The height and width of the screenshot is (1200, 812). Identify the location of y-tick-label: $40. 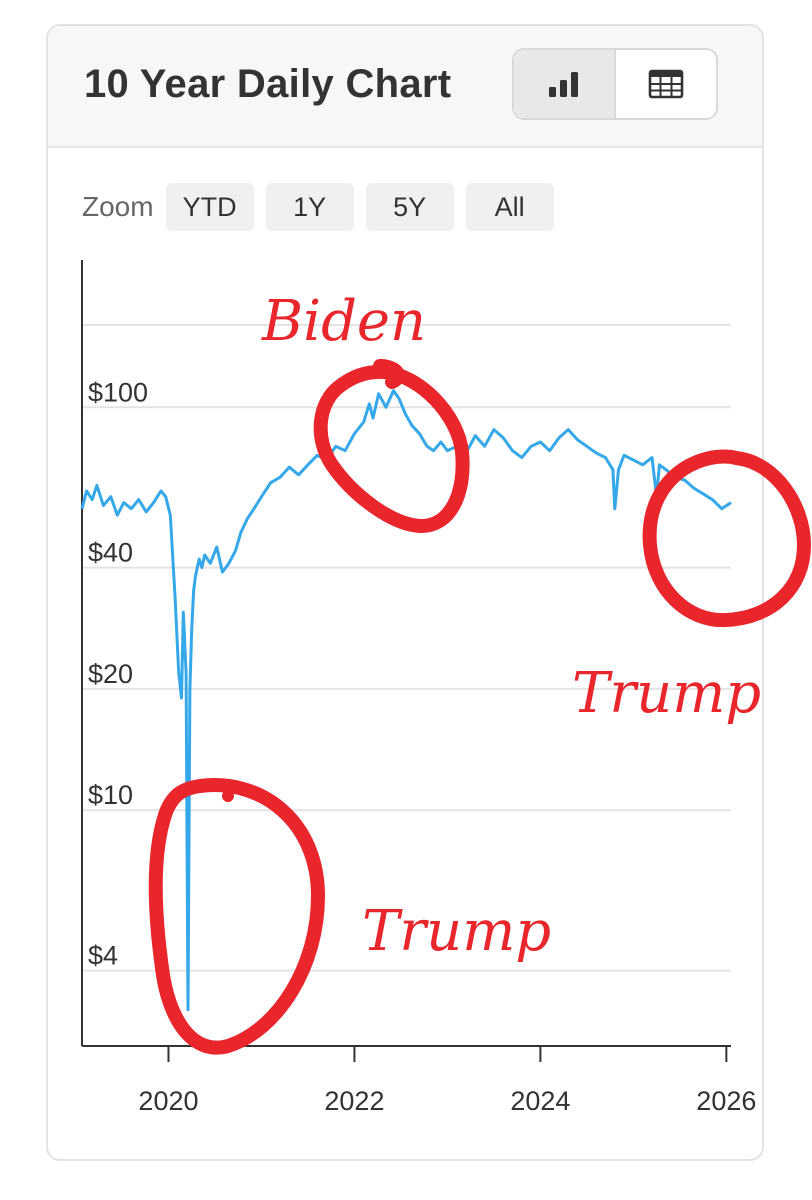
(110, 553).